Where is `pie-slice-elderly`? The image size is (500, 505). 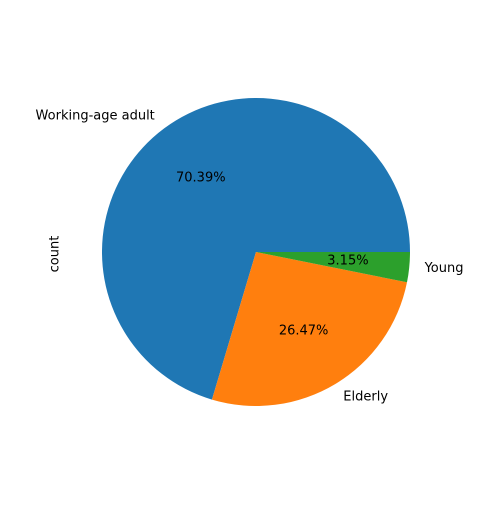 pie-slice-elderly is located at coordinates (309, 329).